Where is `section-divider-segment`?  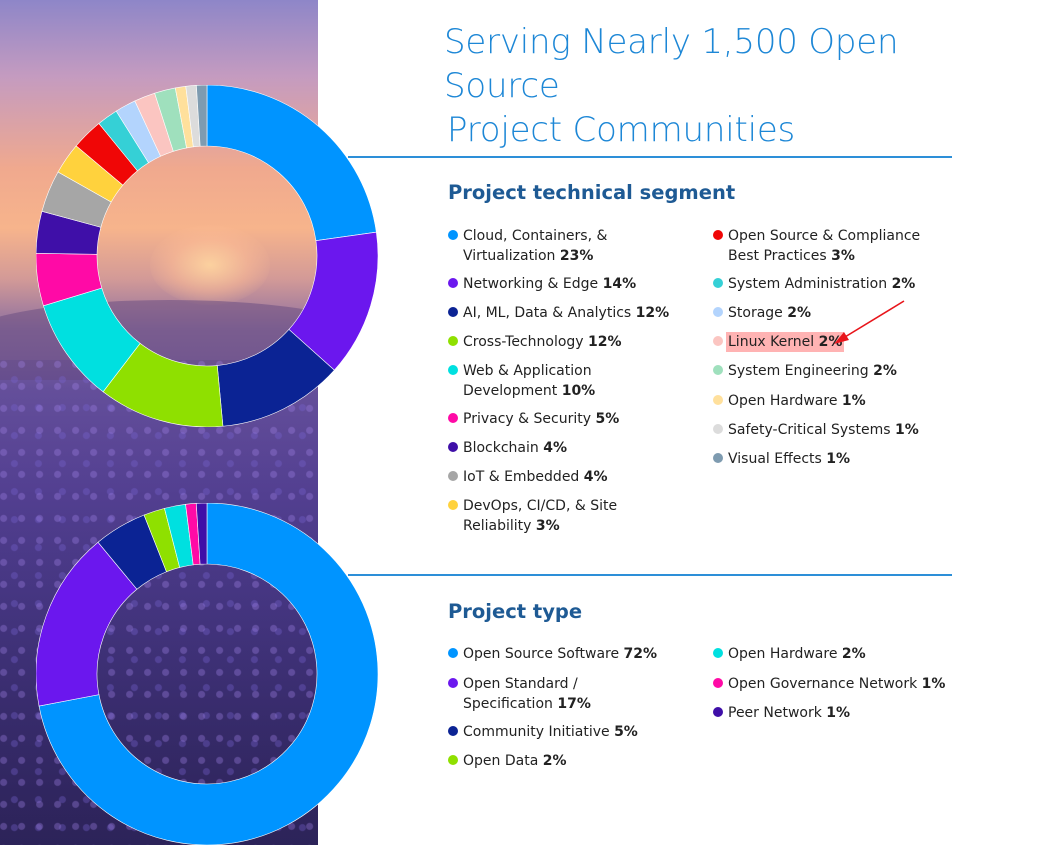
section-divider-segment is located at coordinates (650, 157).